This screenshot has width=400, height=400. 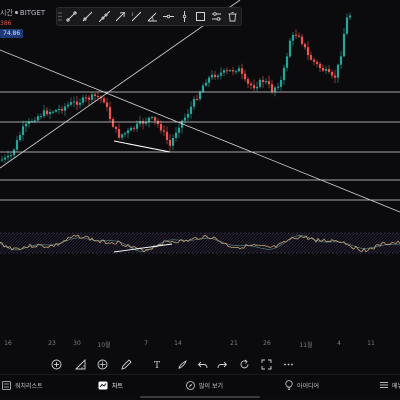 What do you see at coordinates (200, 397) in the screenshot?
I see `home-indicator` at bounding box center [200, 397].